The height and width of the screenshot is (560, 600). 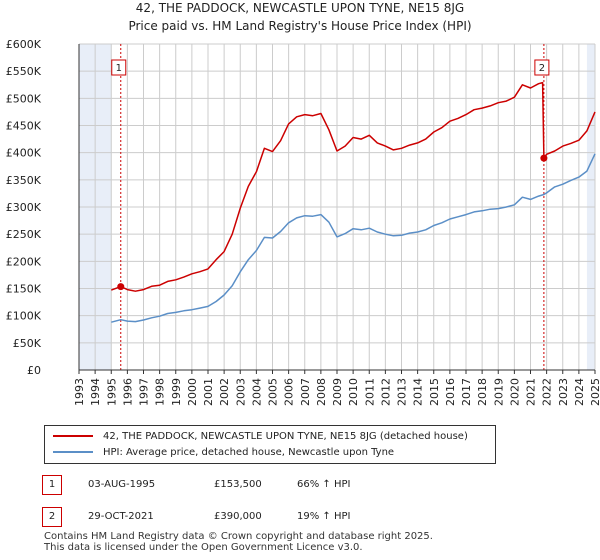 I want to click on sale-price: £153,500, so click(x=238, y=484).